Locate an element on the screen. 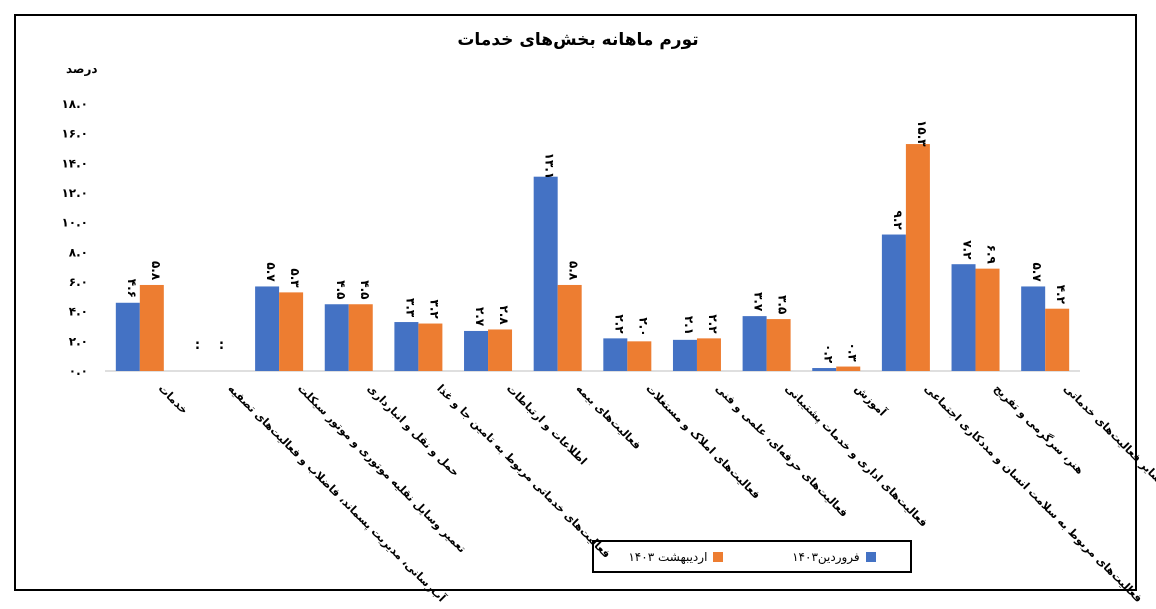 This screenshot has height=609, width=1156. data-label-series-2: ۱۵.۳ is located at coordinates (922, 133).